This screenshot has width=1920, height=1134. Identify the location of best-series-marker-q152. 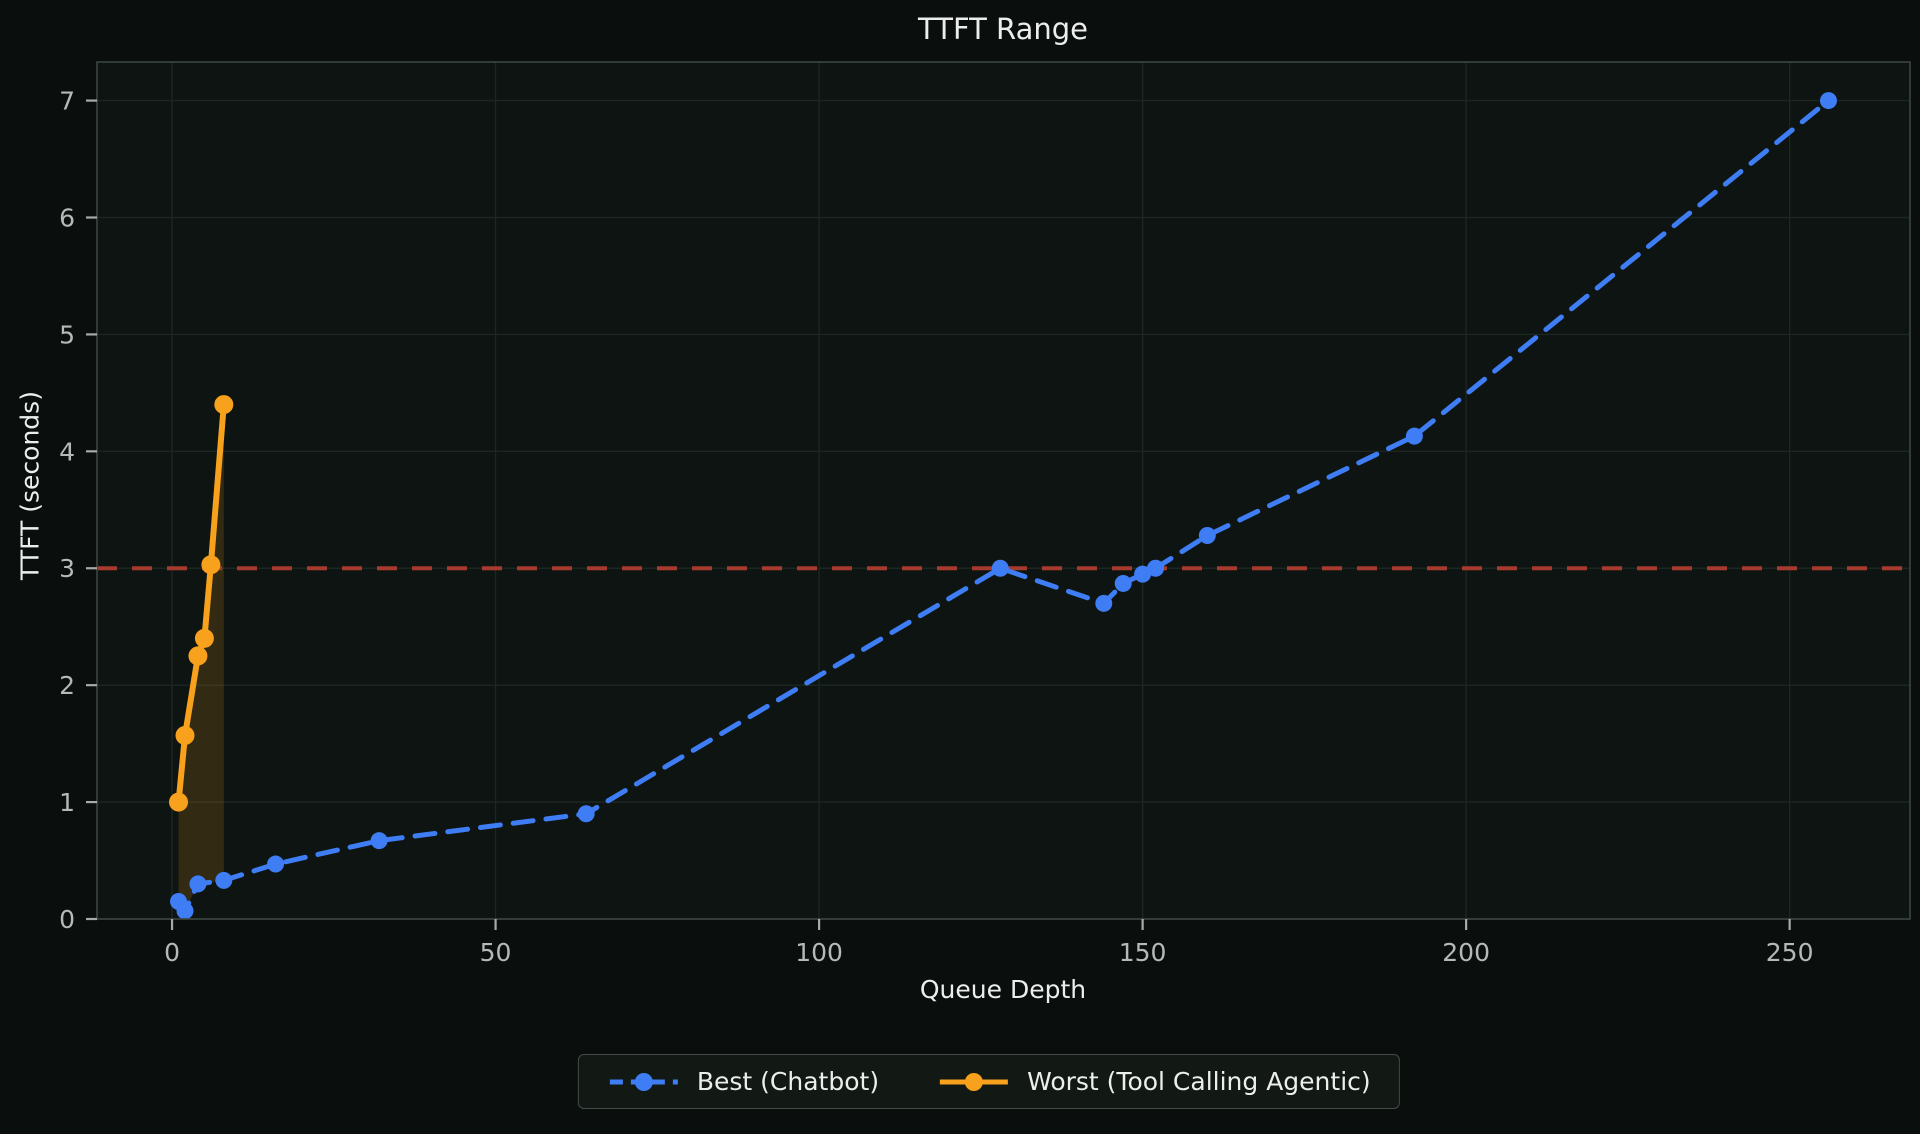
(1156, 568).